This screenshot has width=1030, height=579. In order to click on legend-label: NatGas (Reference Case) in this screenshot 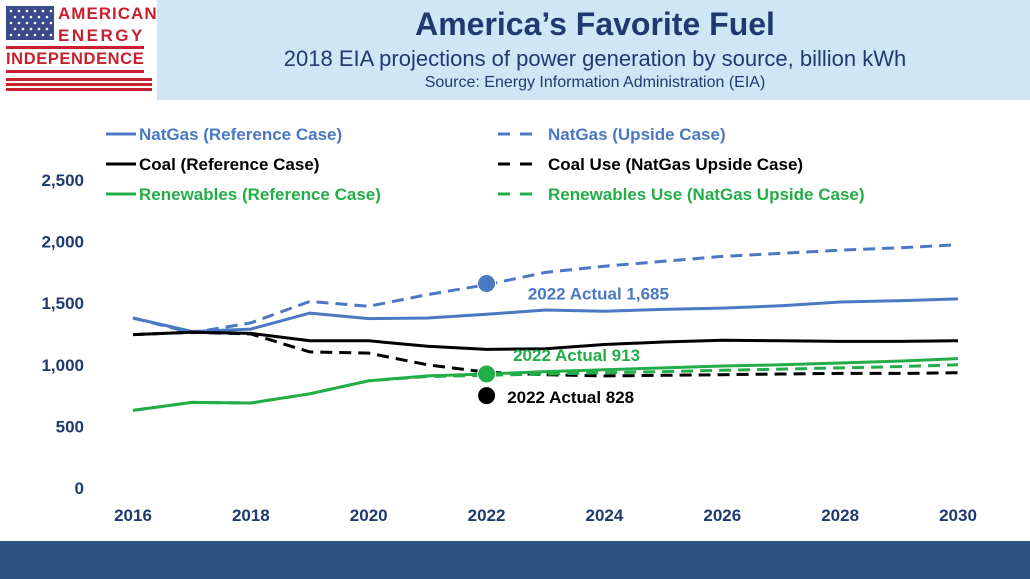, I will do `click(240, 134)`.